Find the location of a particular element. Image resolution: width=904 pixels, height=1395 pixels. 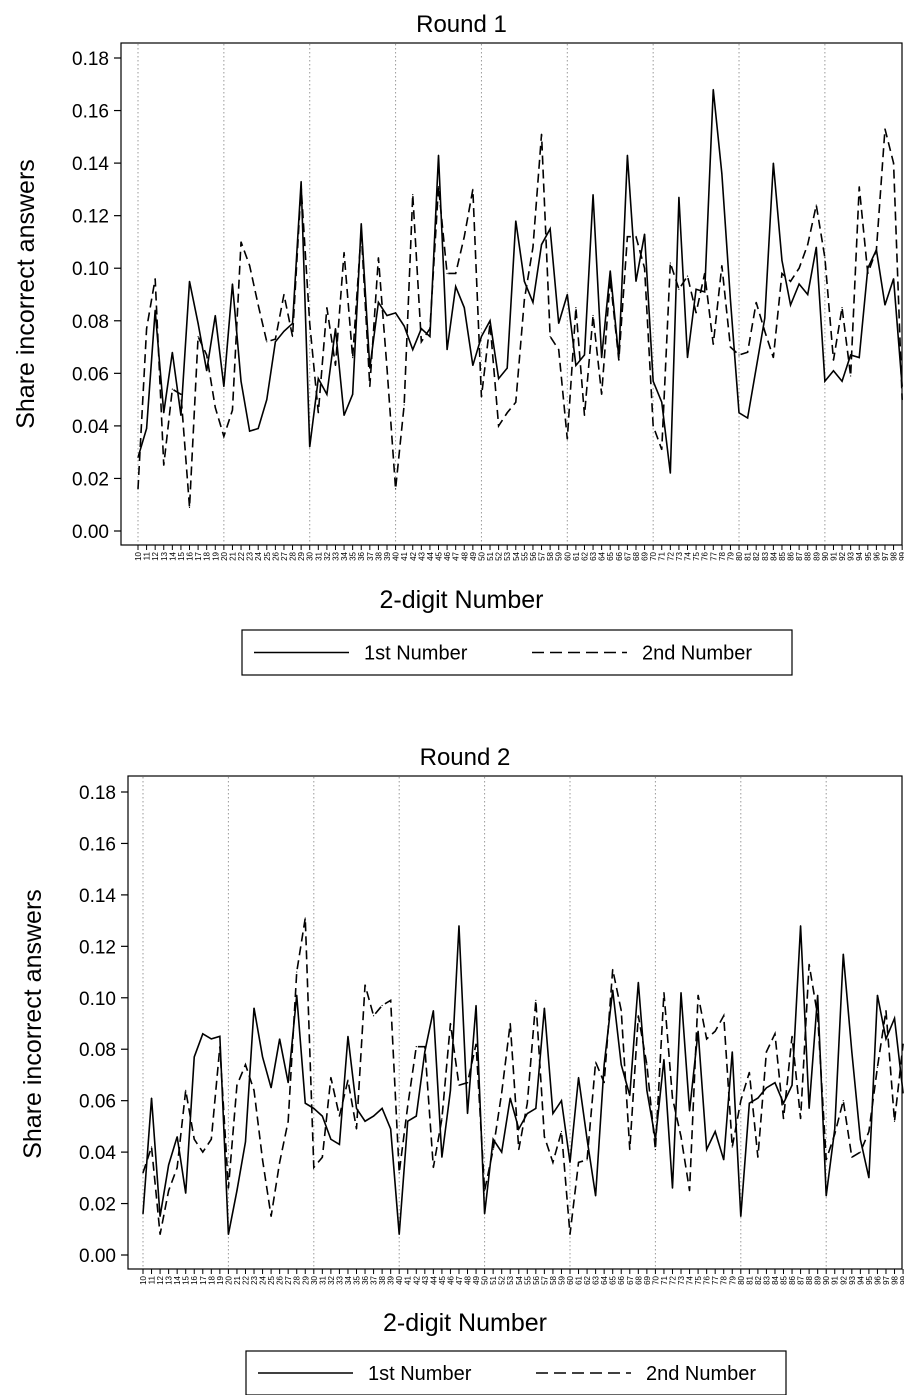

x-tick-label: 11 is located at coordinates (152, 1279).